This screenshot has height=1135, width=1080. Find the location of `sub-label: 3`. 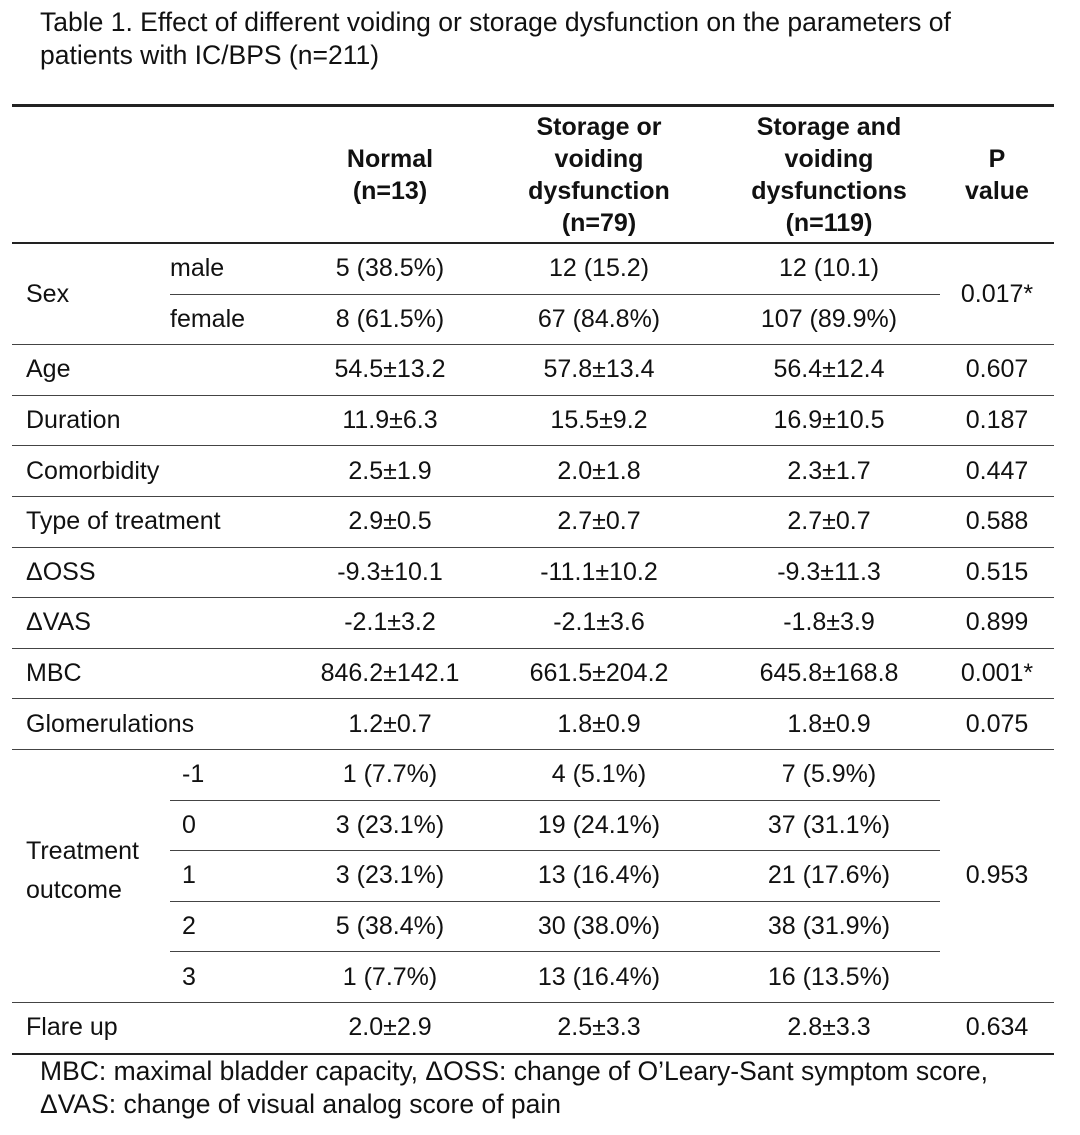

sub-label: 3 is located at coordinates (235, 977).